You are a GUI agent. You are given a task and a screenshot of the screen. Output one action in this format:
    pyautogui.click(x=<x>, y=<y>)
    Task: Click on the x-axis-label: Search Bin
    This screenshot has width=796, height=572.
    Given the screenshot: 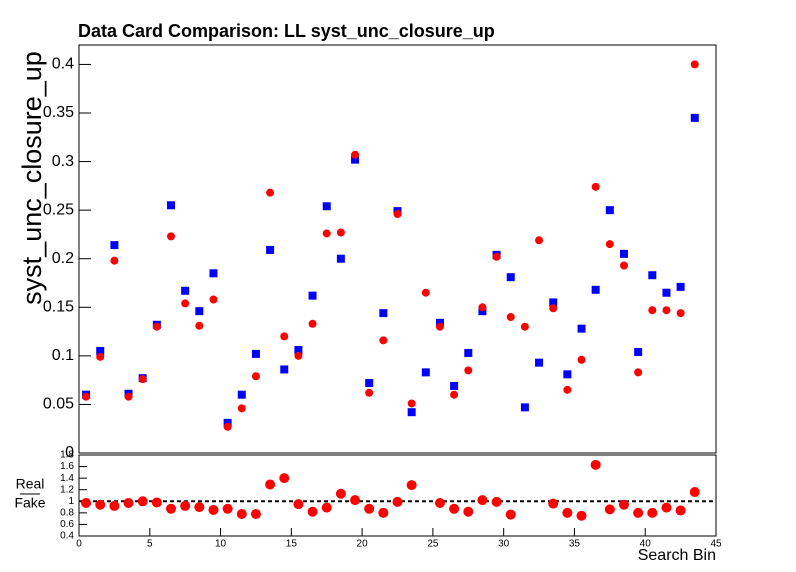 What is the action you would take?
    pyautogui.click(x=677, y=555)
    